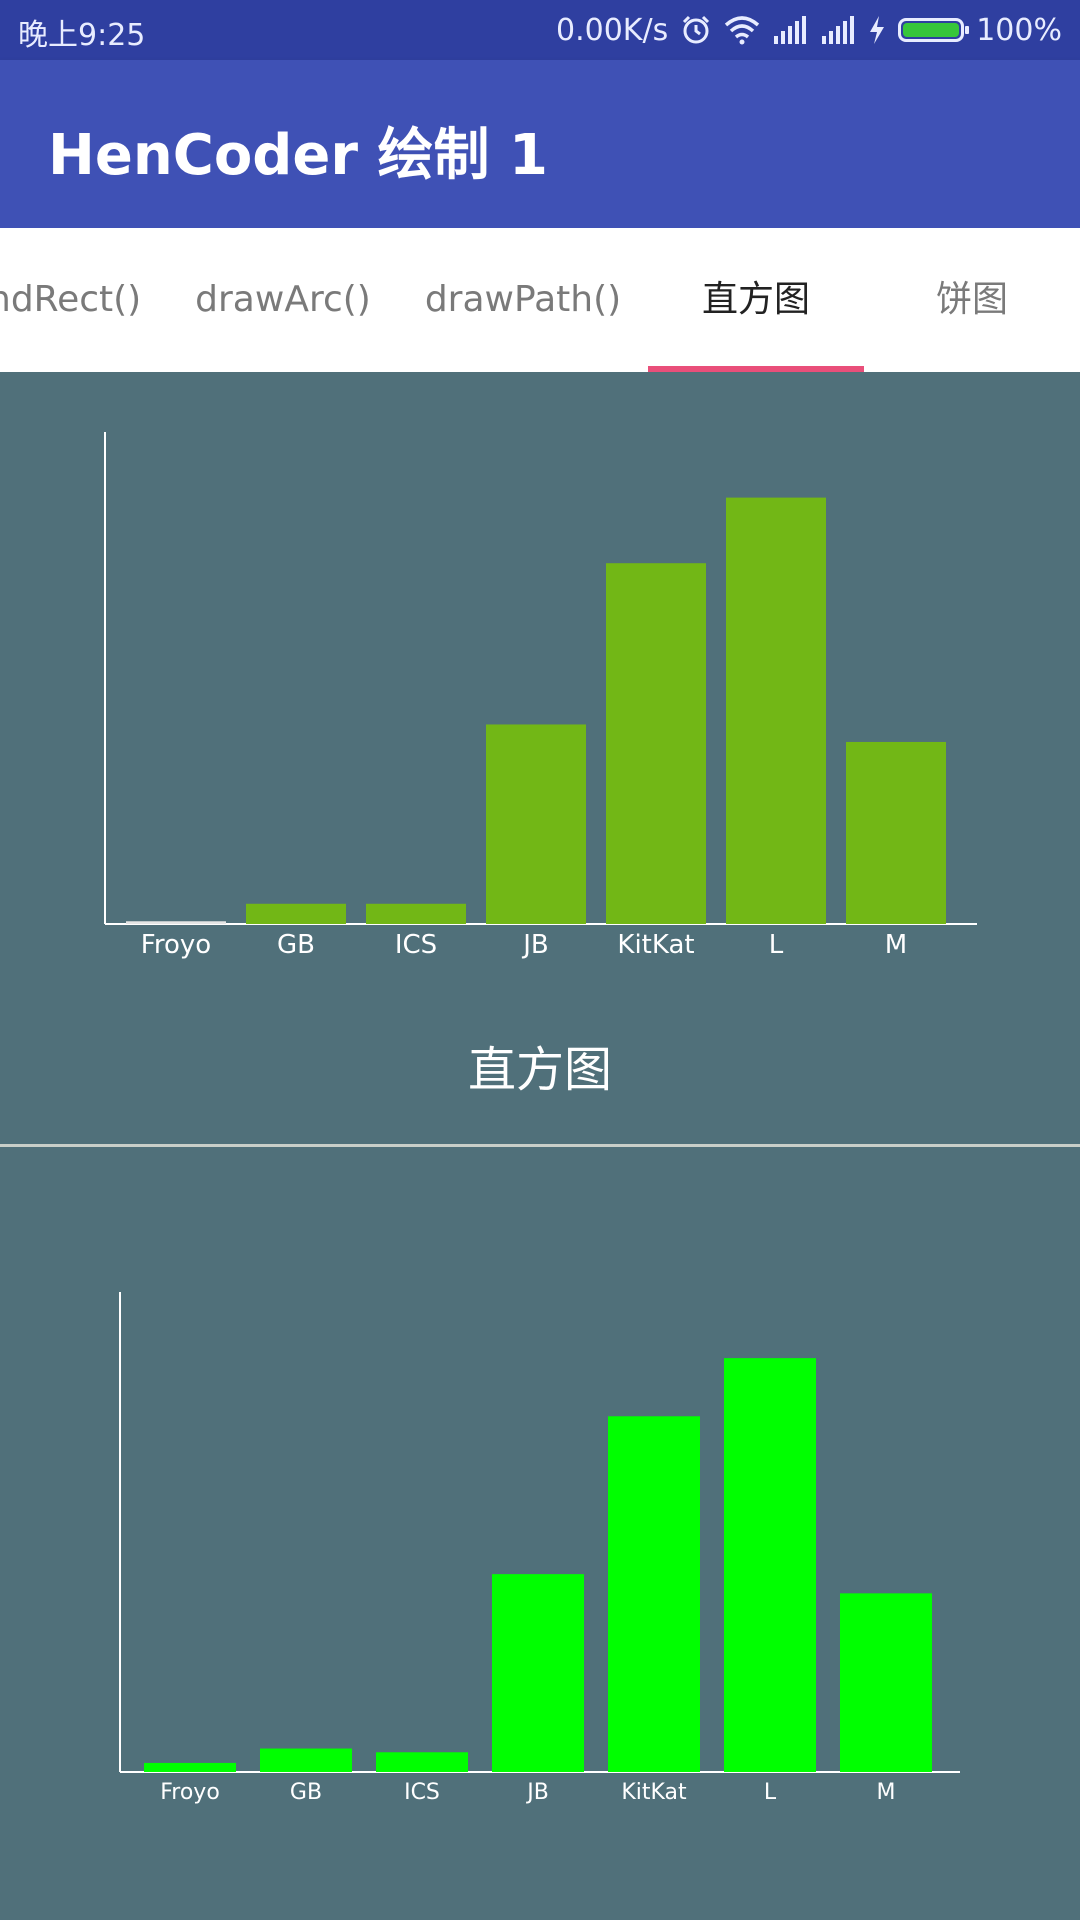 This screenshot has height=1920, width=1080. I want to click on chart2-bar-froyo, so click(190, 1767).